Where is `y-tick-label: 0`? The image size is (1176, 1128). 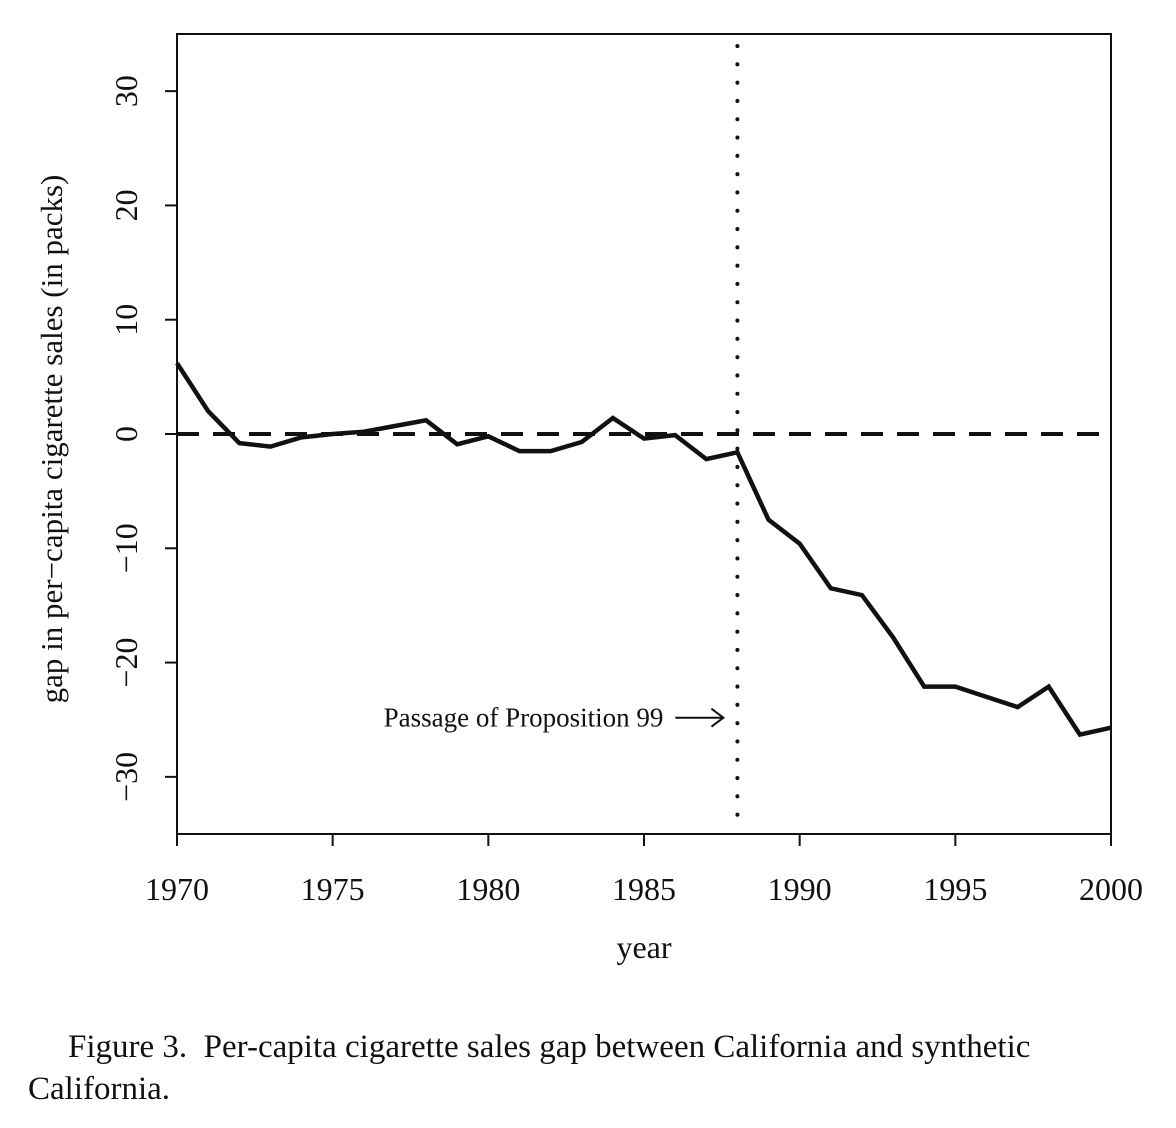 y-tick-label: 0 is located at coordinates (126, 434).